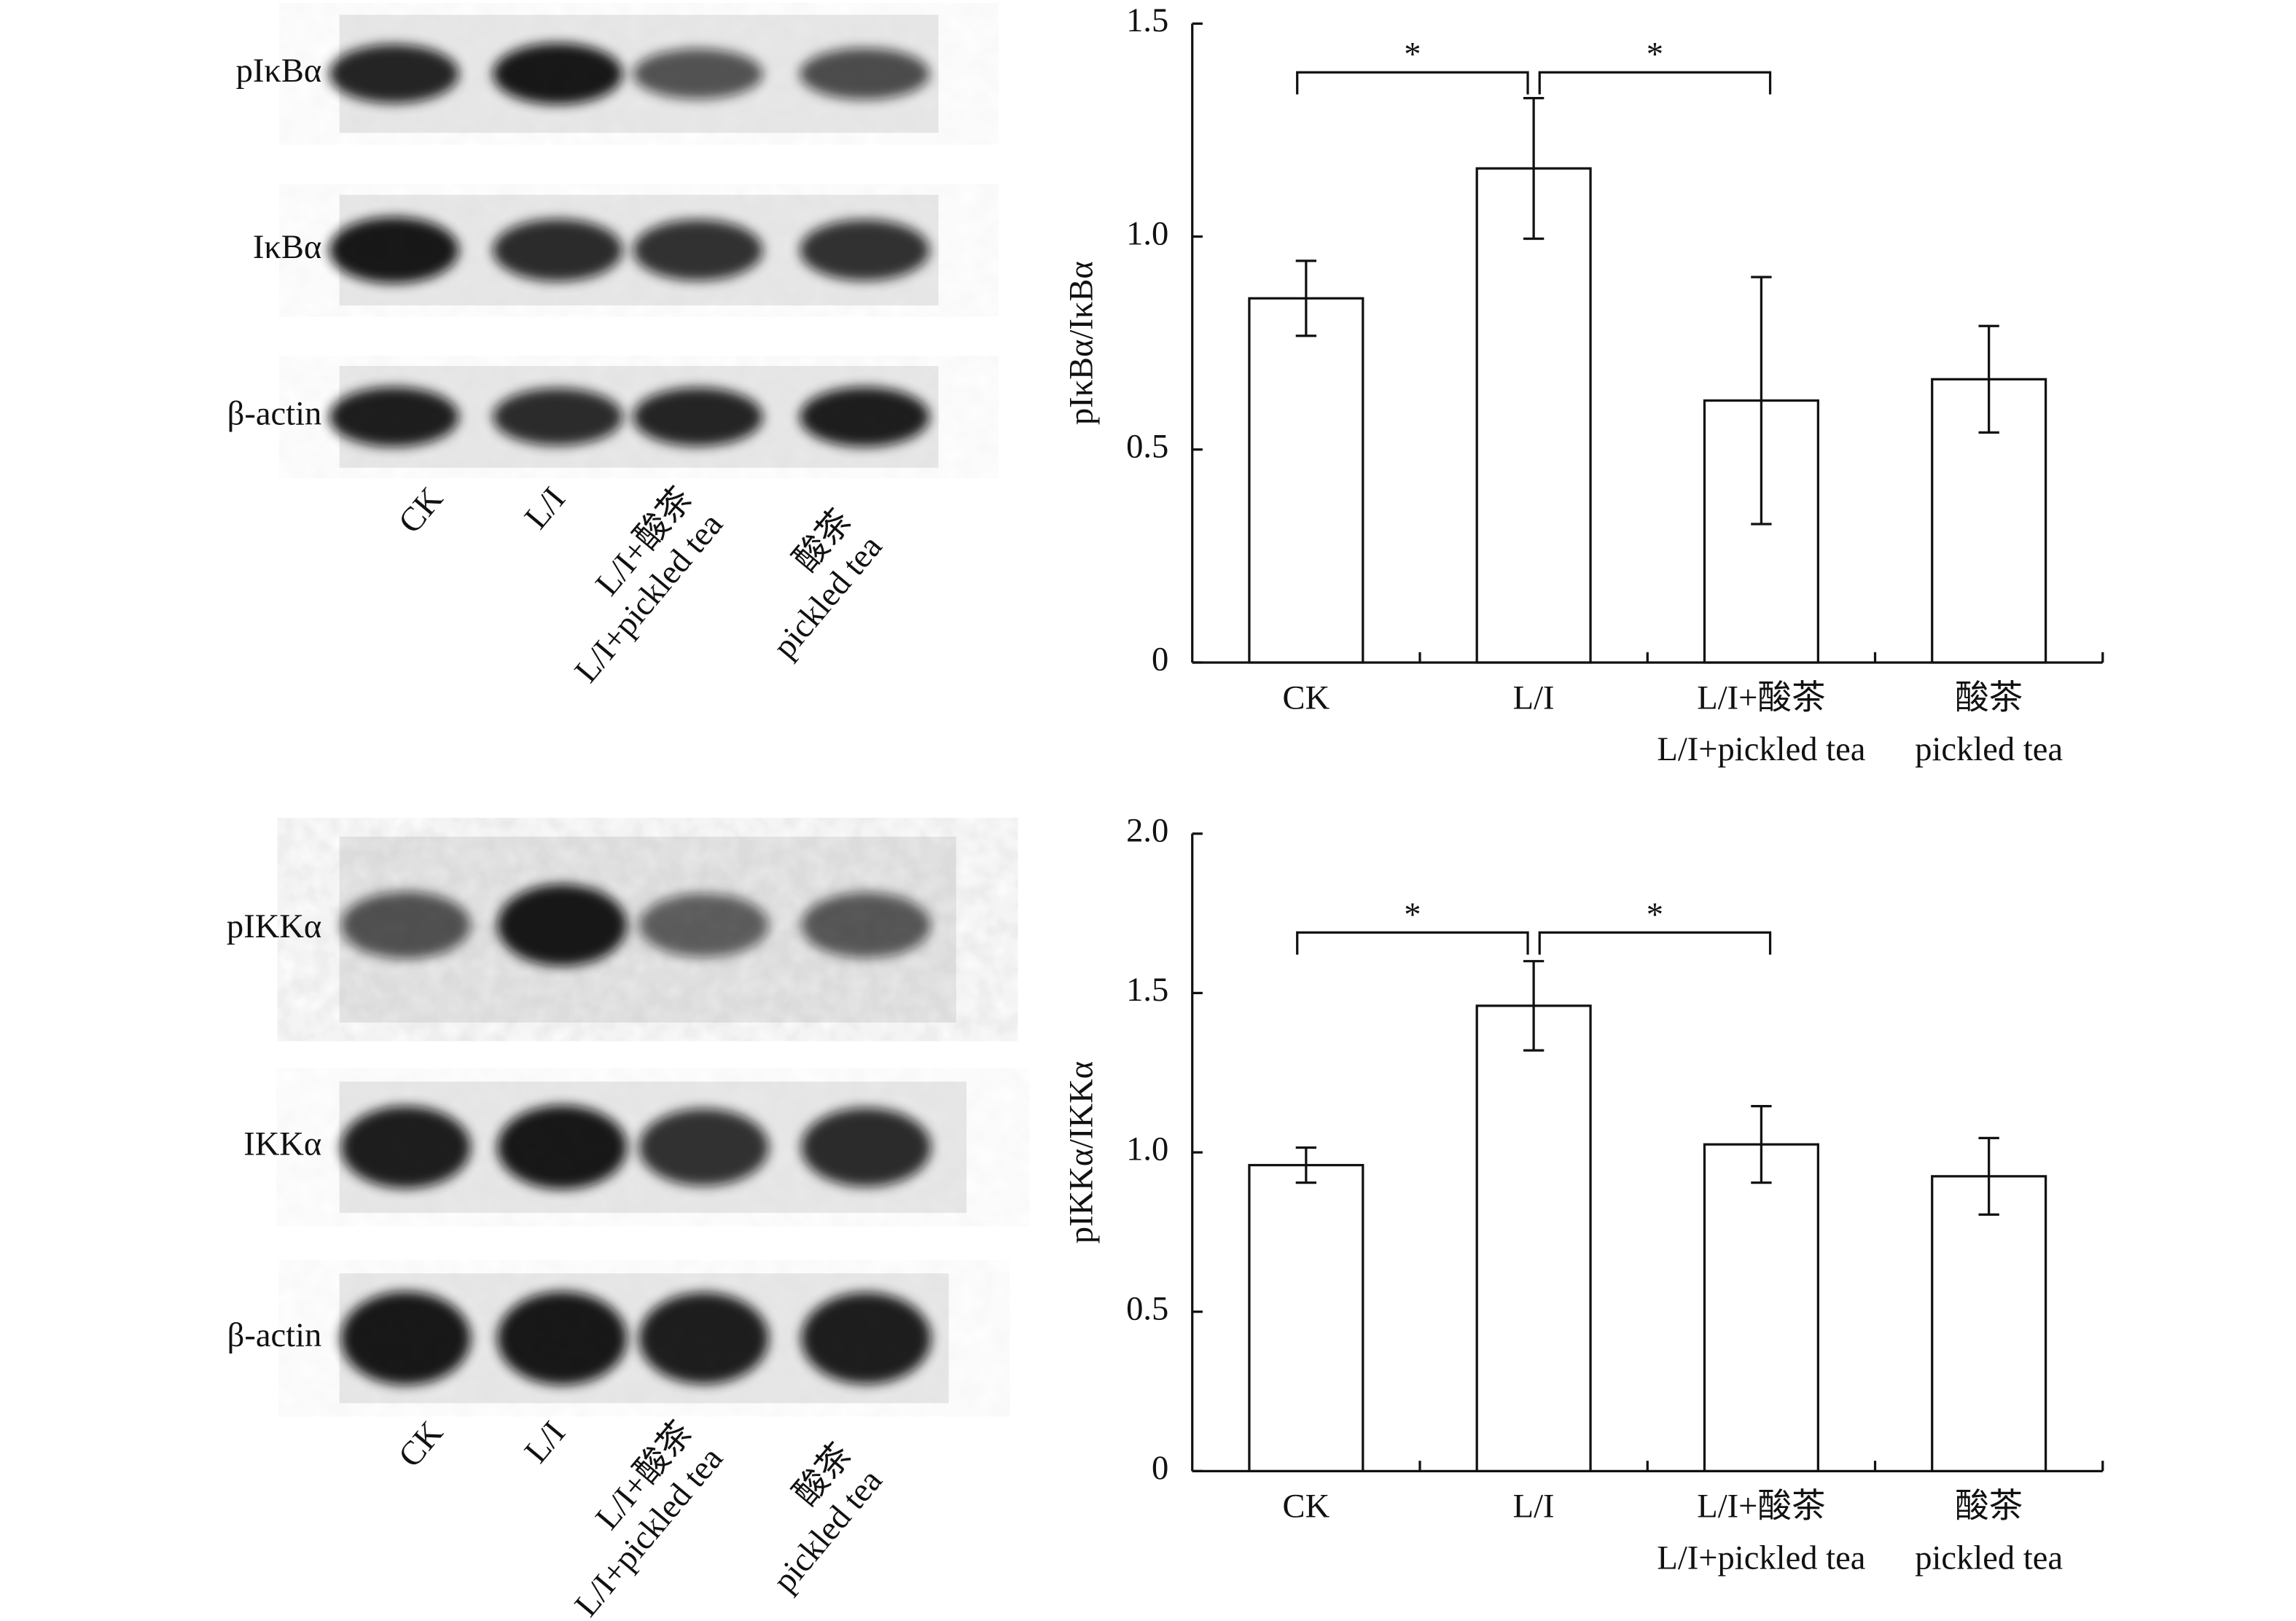 The image size is (2296, 1621). I want to click on blot-row-label: pIκBα, so click(279, 71).